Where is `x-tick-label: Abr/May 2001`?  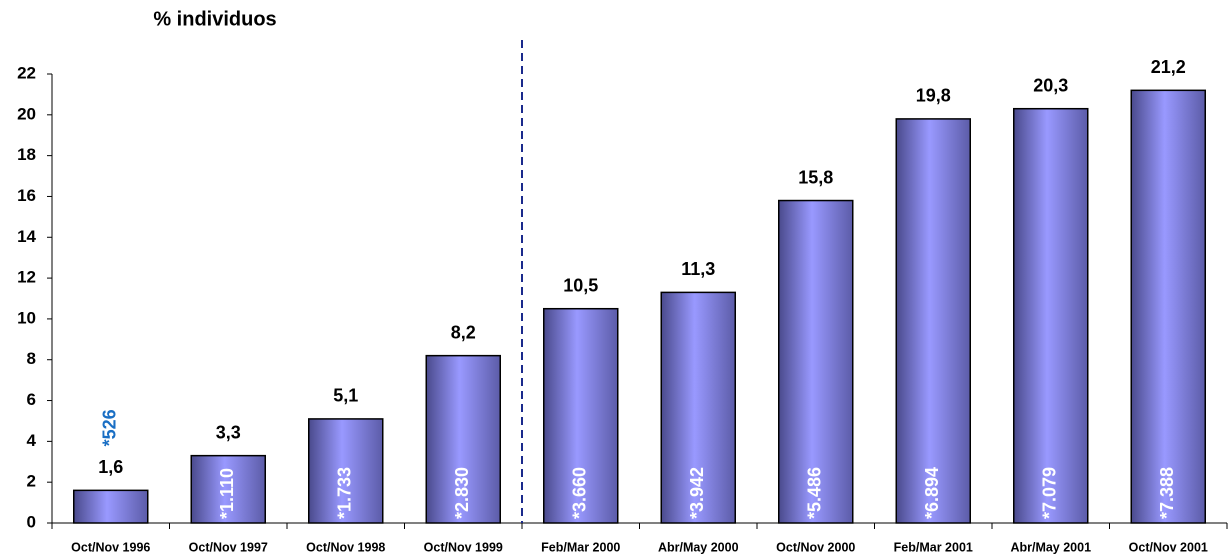 x-tick-label: Abr/May 2001 is located at coordinates (1050, 547).